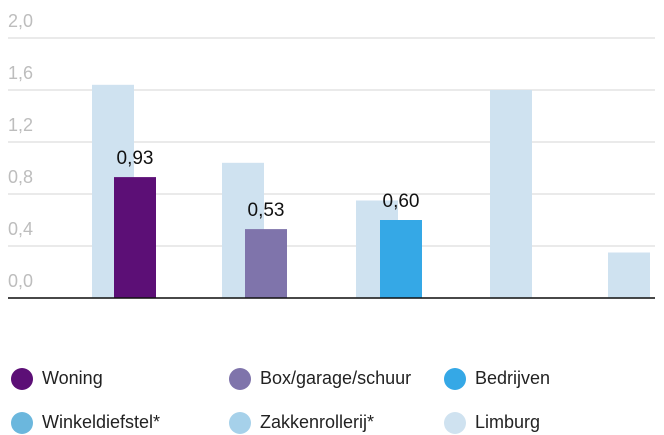 The image size is (664, 435). I want to click on y-tick-label: 2,0, so click(20, 21).